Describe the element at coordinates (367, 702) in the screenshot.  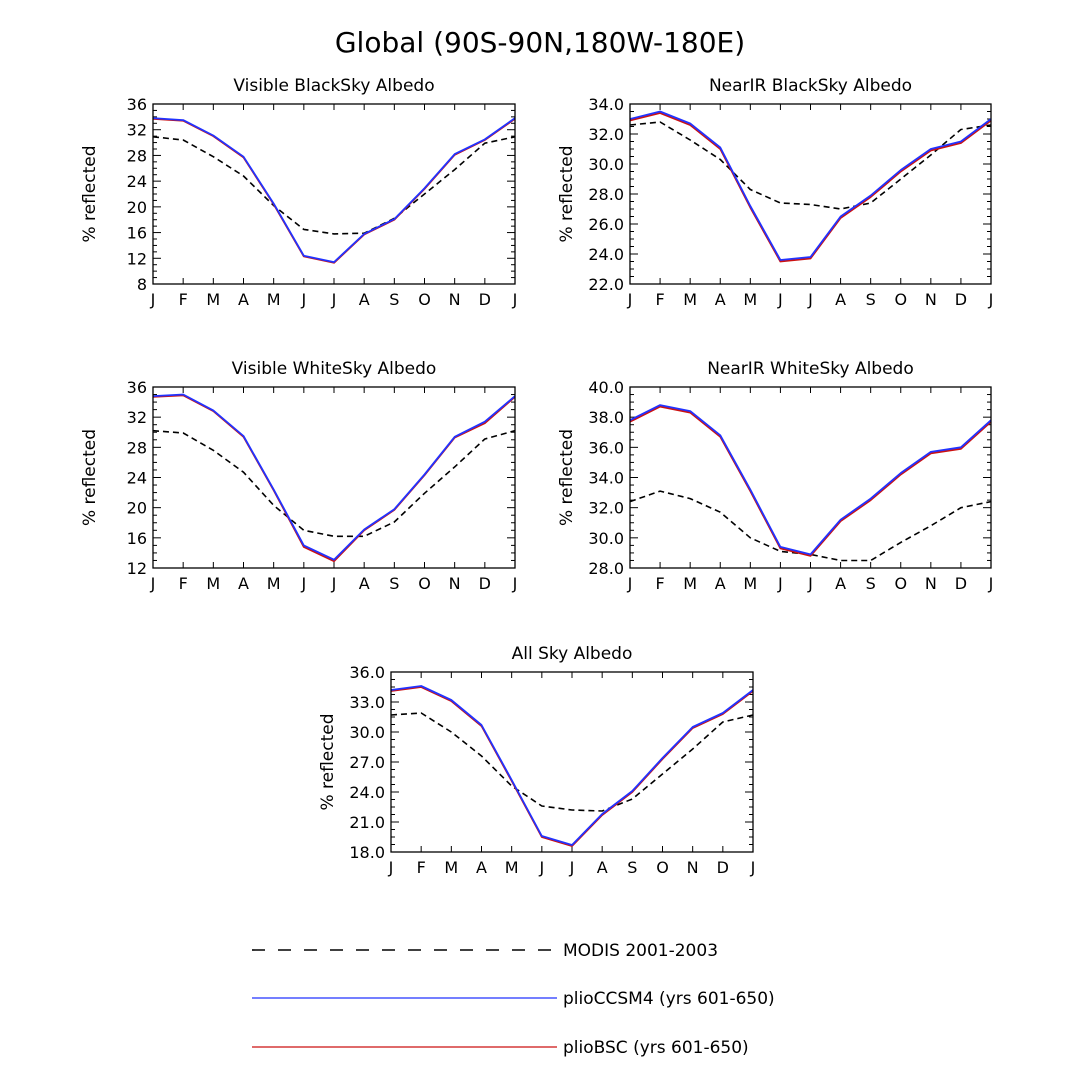
I see `y-tick-label: 33.0` at that location.